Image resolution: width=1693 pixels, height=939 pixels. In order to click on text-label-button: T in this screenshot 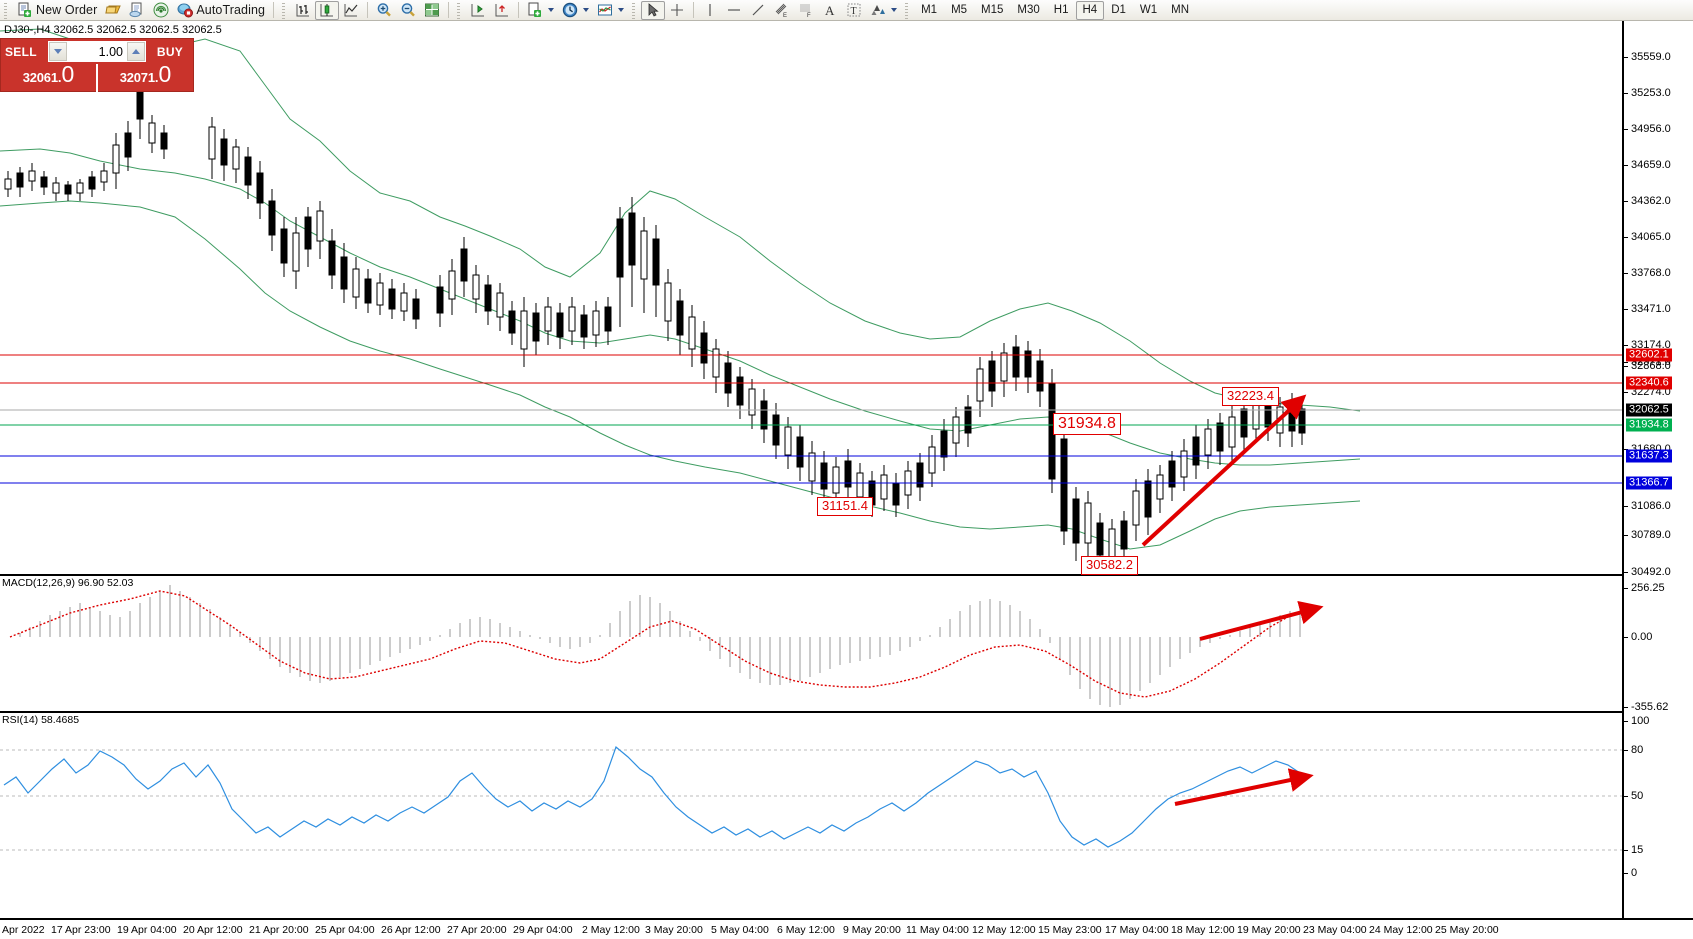, I will do `click(854, 10)`.